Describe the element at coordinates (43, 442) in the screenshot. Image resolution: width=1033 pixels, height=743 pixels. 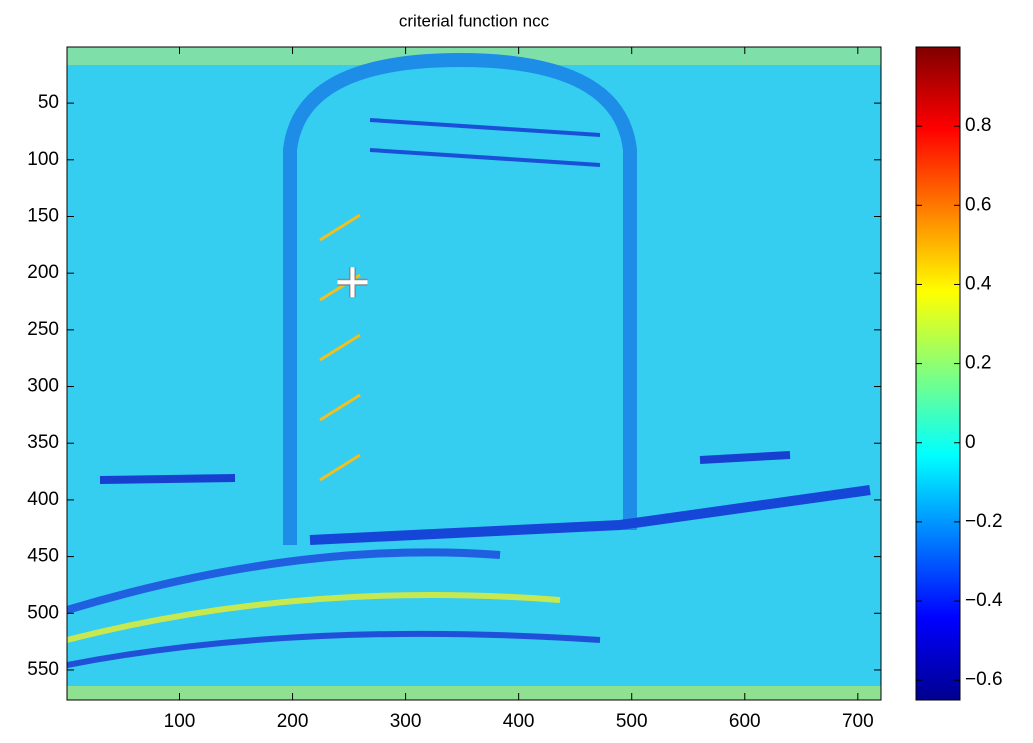
I see `y-tick-label: 350` at that location.